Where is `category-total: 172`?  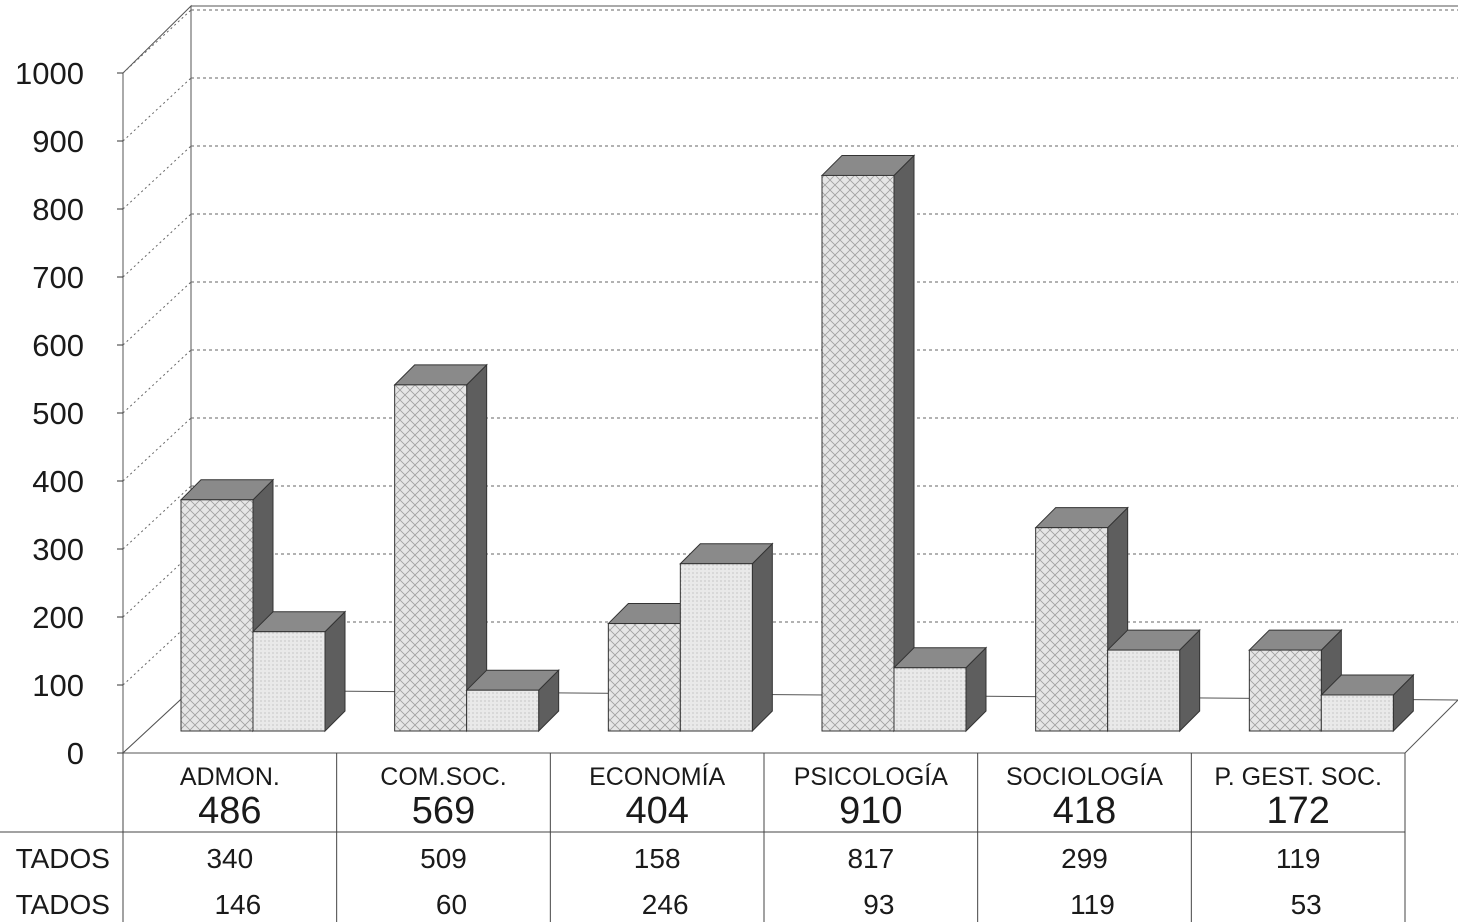
category-total: 172 is located at coordinates (1297, 811).